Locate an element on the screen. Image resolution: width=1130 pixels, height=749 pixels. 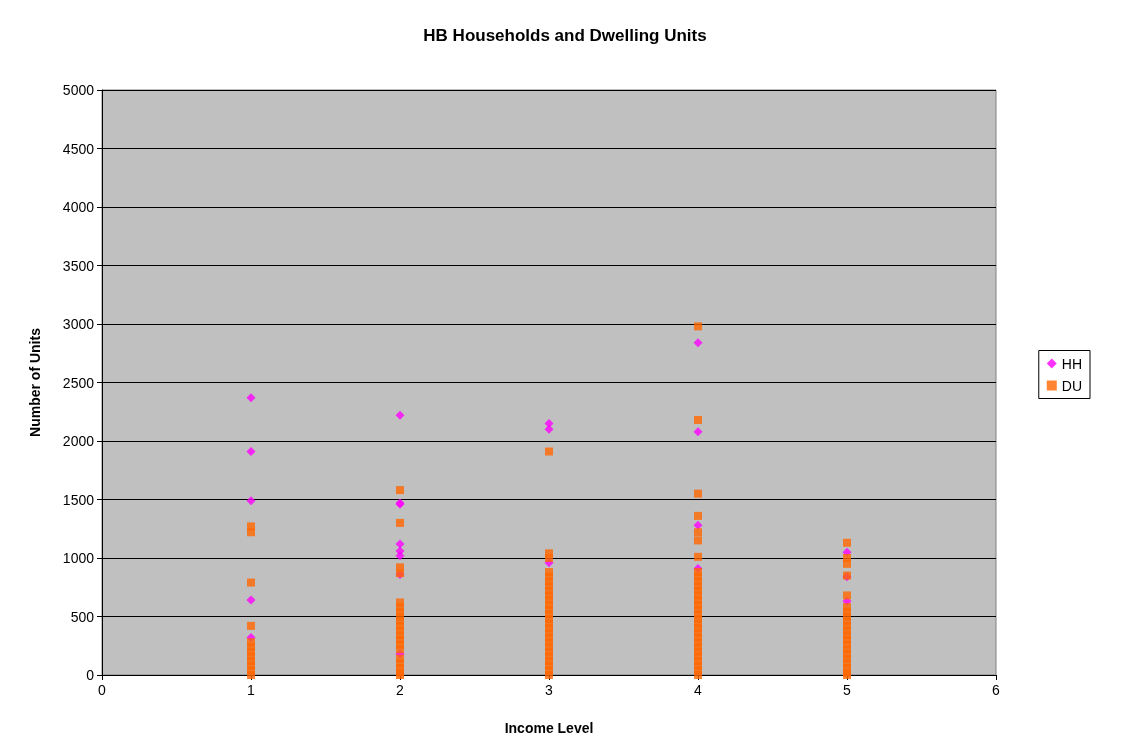
x-tick-label: 2 is located at coordinates (400, 690).